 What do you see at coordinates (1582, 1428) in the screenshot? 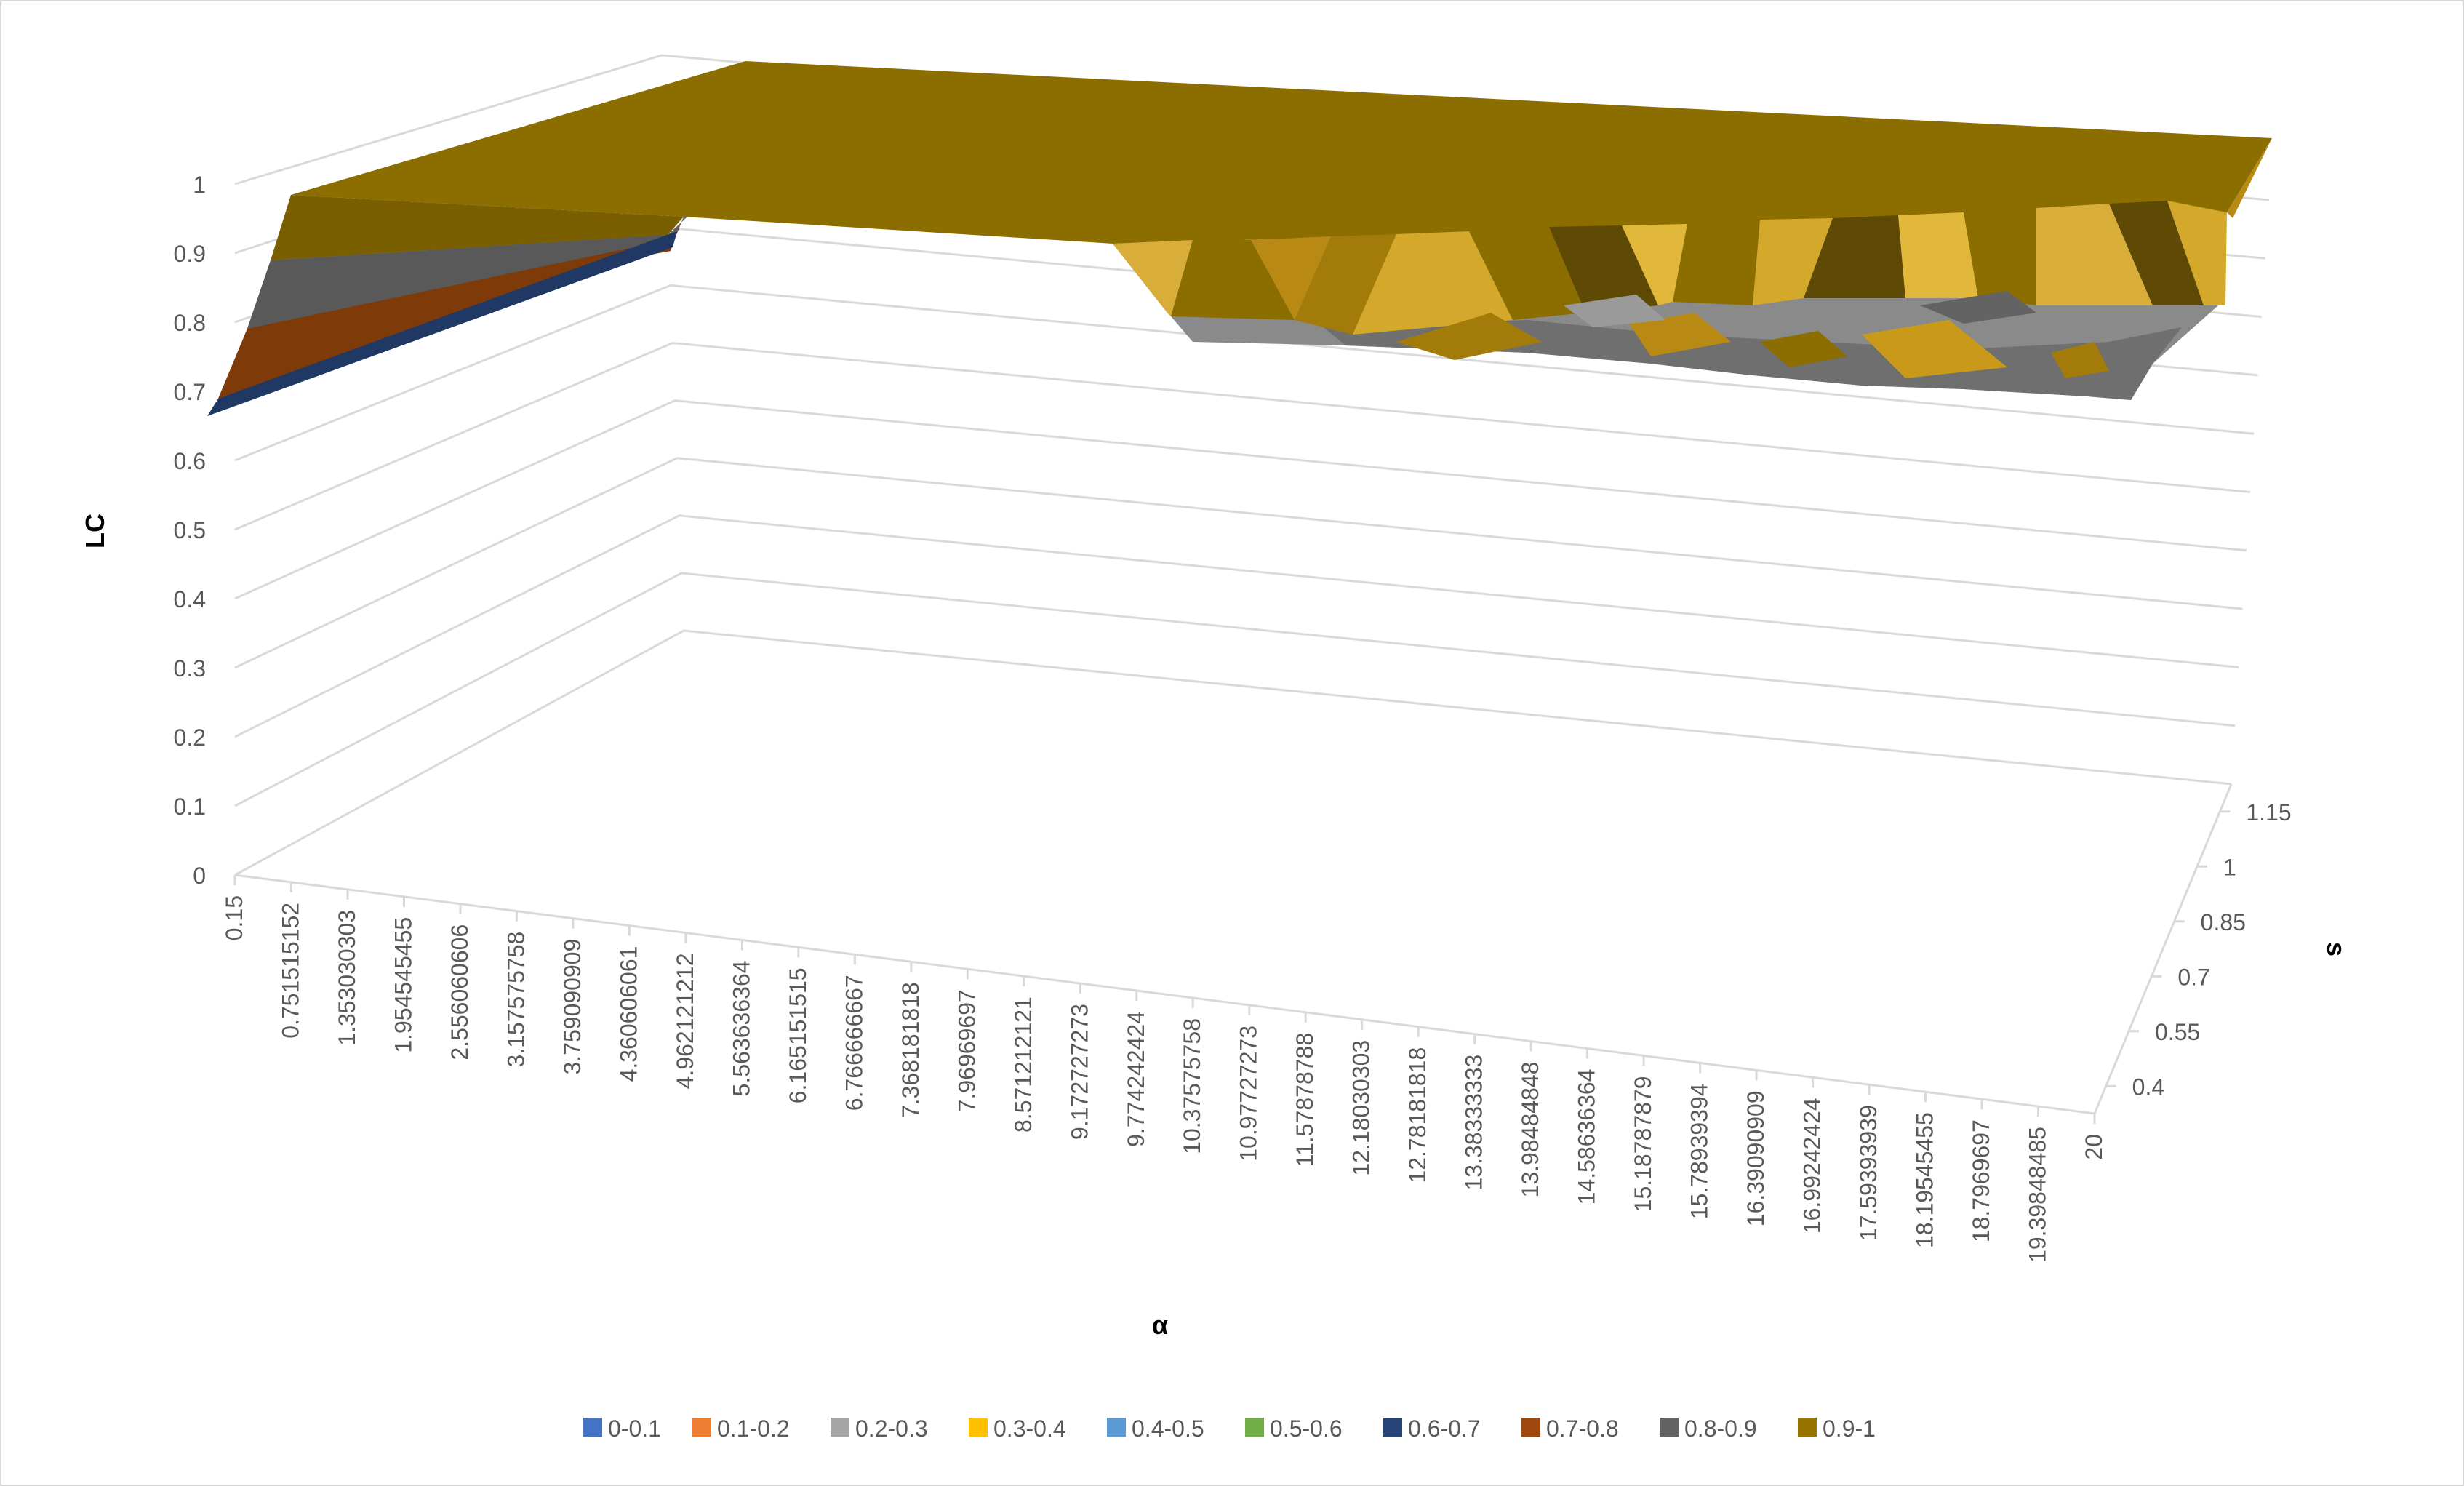
I see `legend-label: 0.7-0.8` at bounding box center [1582, 1428].